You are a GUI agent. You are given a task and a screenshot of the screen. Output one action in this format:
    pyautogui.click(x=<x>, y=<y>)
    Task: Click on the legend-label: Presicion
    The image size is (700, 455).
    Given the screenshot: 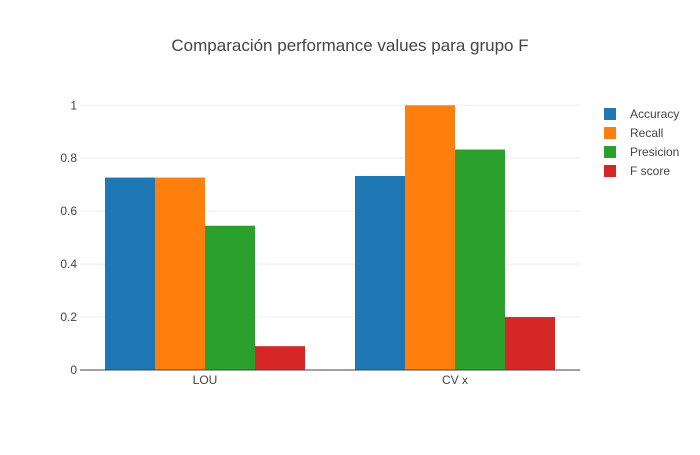 What is the action you would take?
    pyautogui.click(x=654, y=152)
    